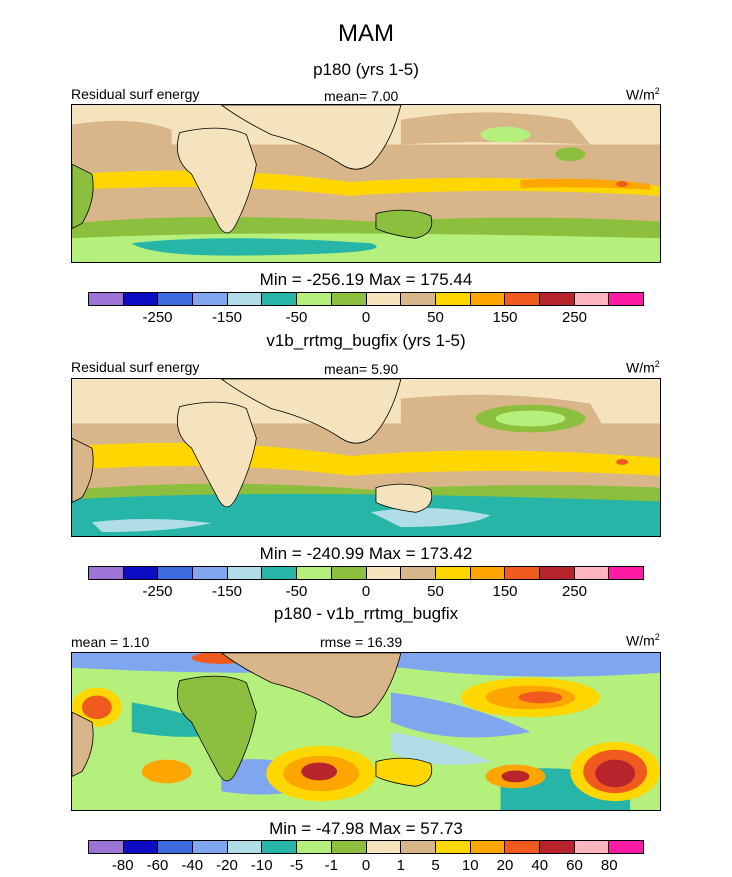 The width and height of the screenshot is (732, 877). Describe the element at coordinates (366, 828) in the screenshot. I see `panel3-minmax: Min = -47.98 Max = 57.73` at that location.